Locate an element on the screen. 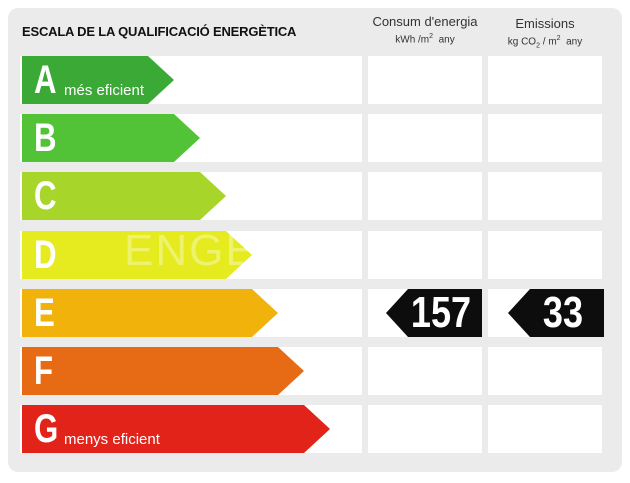  rating-arrow-b: B is located at coordinates (111, 138).